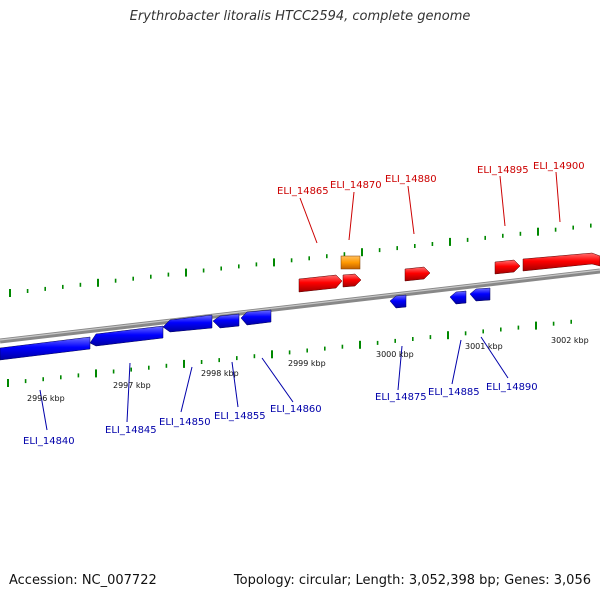  I want to click on gene-label-eli-14880: ELI_14880, so click(411, 179).